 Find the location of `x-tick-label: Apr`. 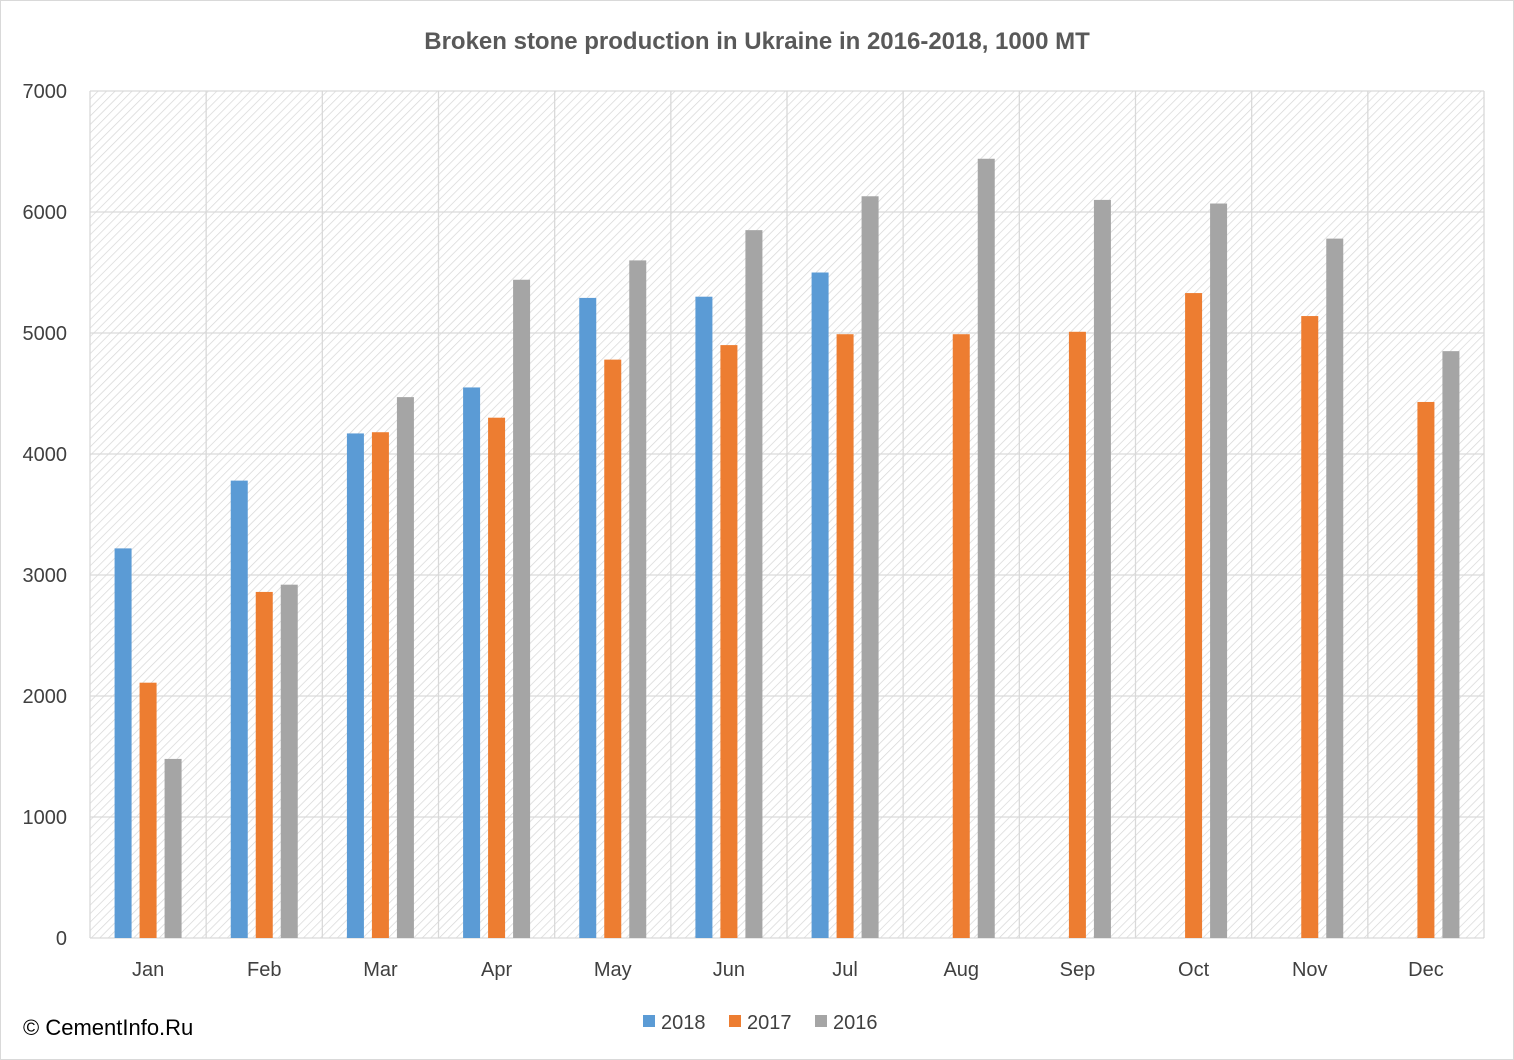

x-tick-label: Apr is located at coordinates (496, 970).